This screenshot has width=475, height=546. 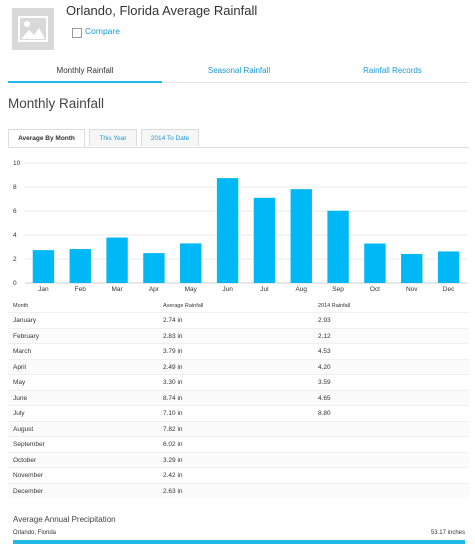 I want to click on annual-title: Average Annual Precipitation, so click(x=64, y=519).